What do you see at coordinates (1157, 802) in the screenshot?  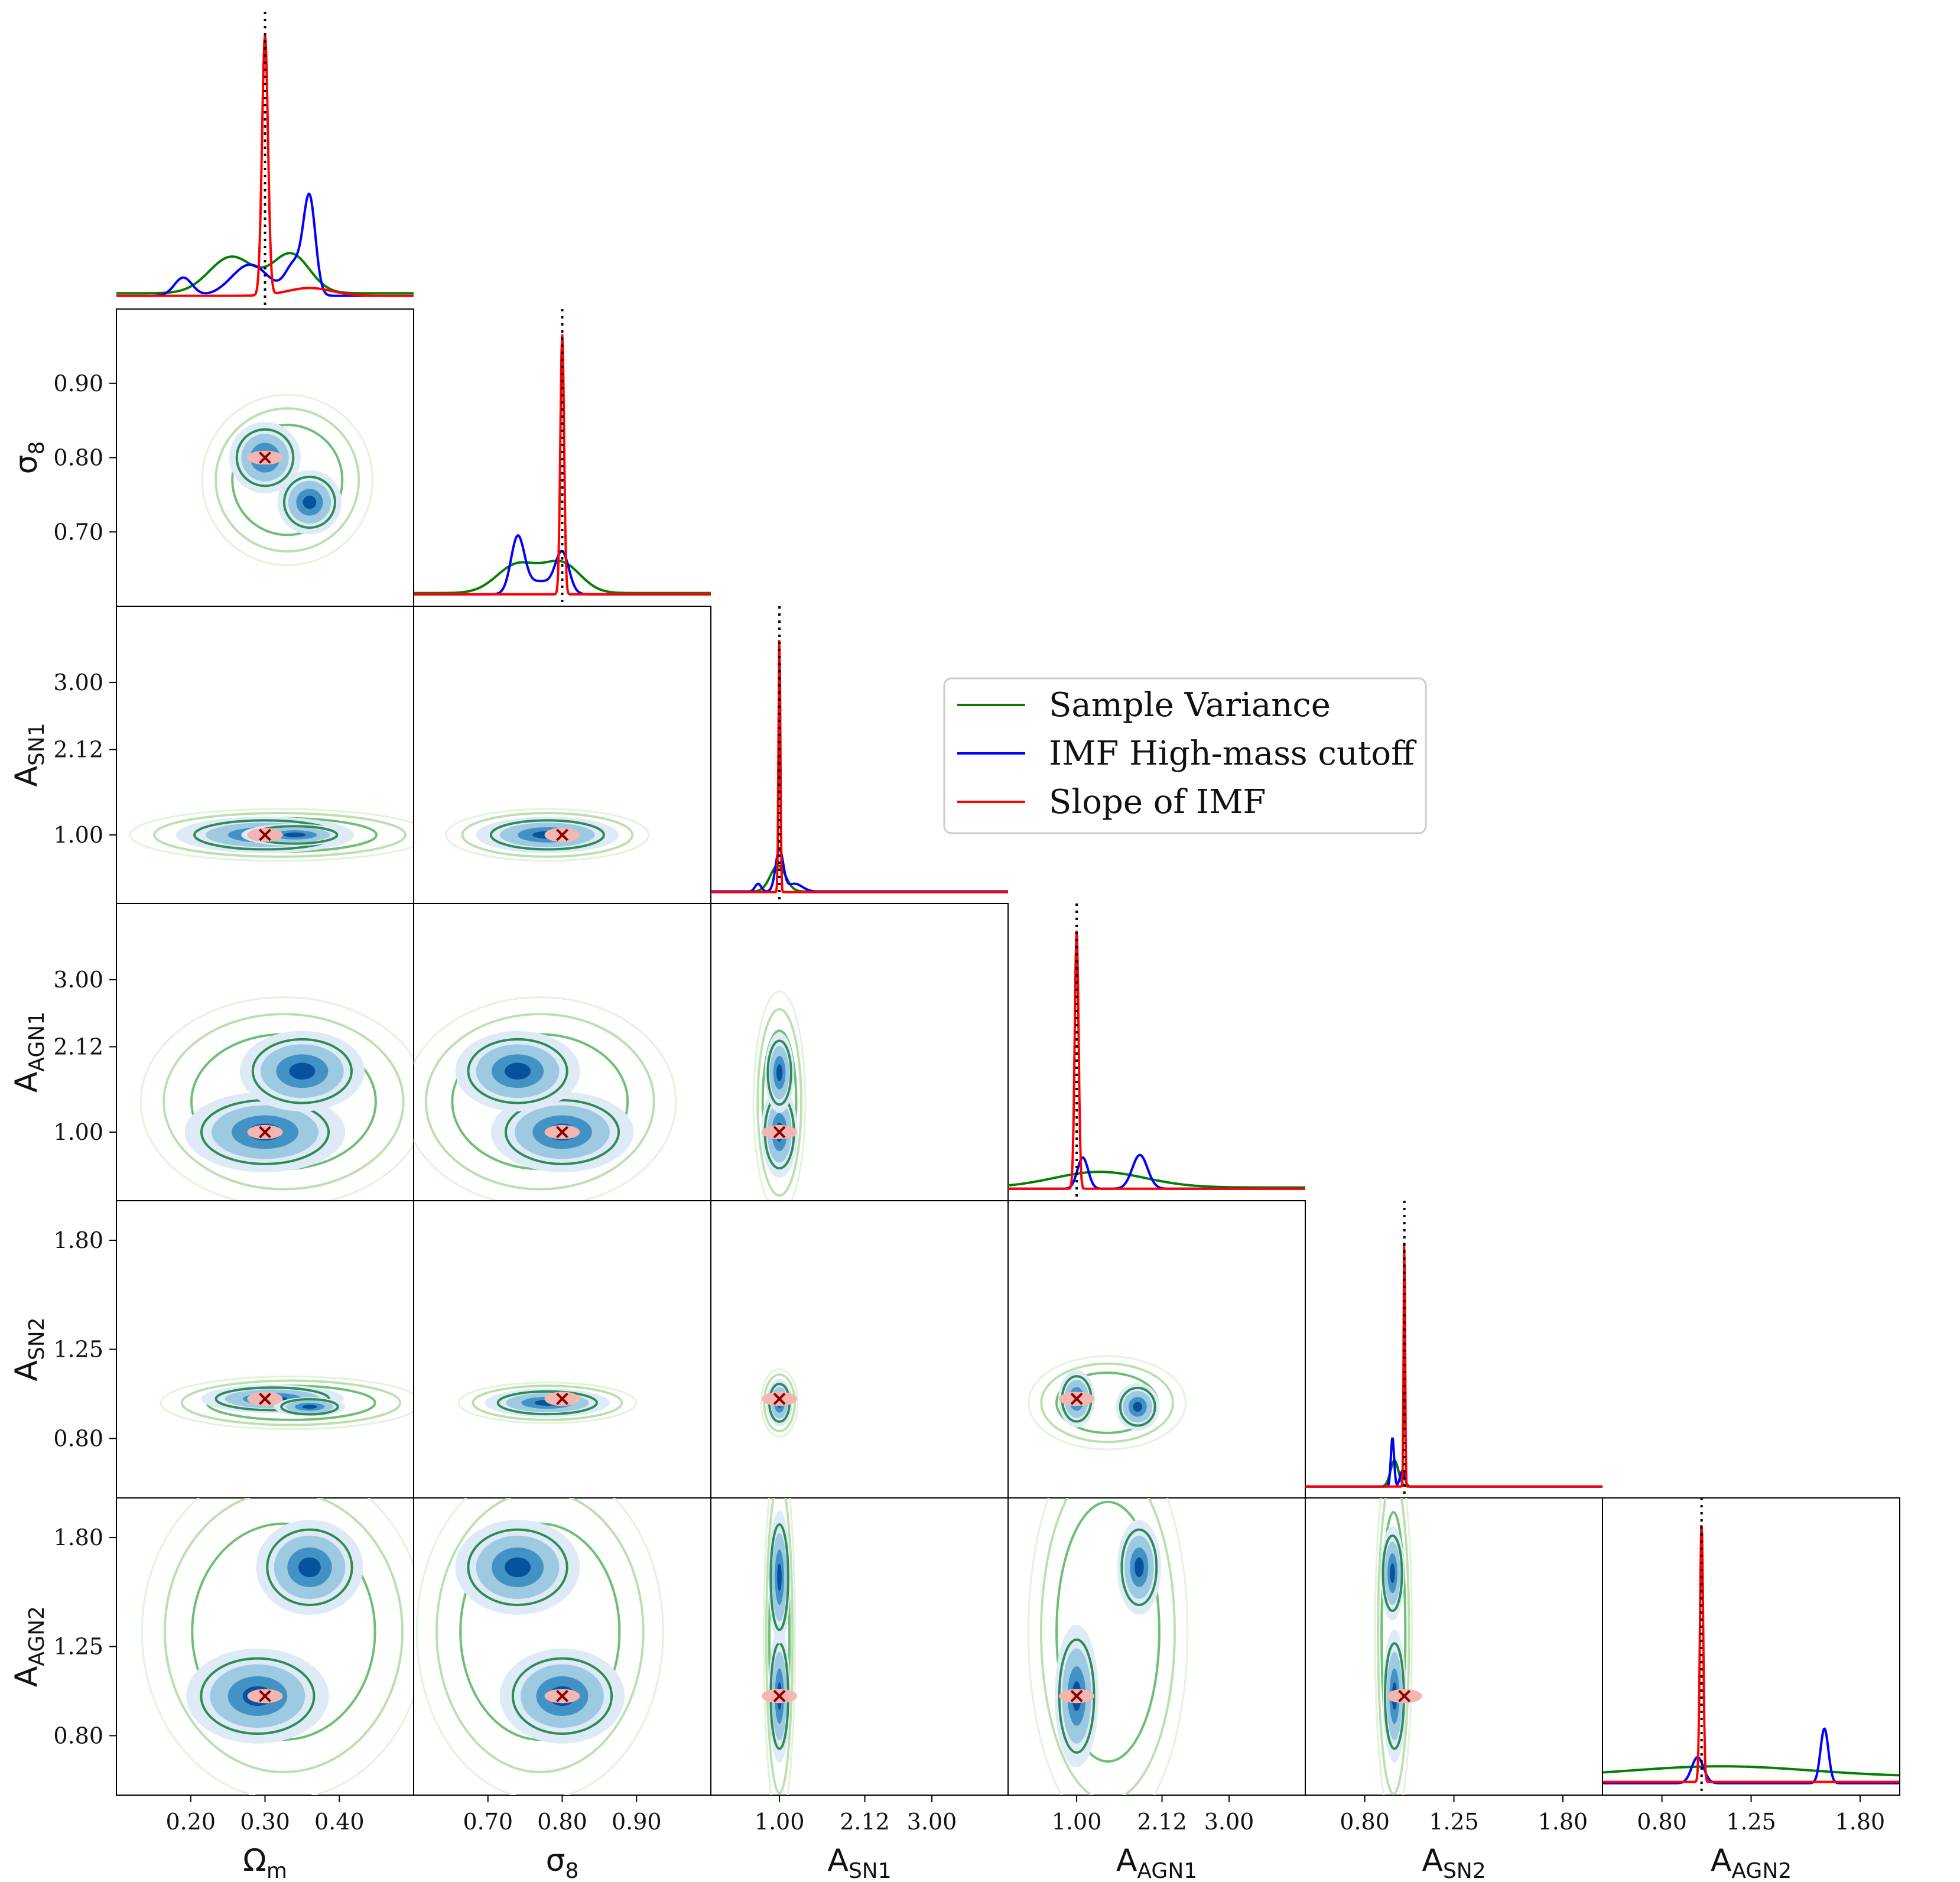 I see `legend-label-slope-of-imf: Slope of IMF` at bounding box center [1157, 802].